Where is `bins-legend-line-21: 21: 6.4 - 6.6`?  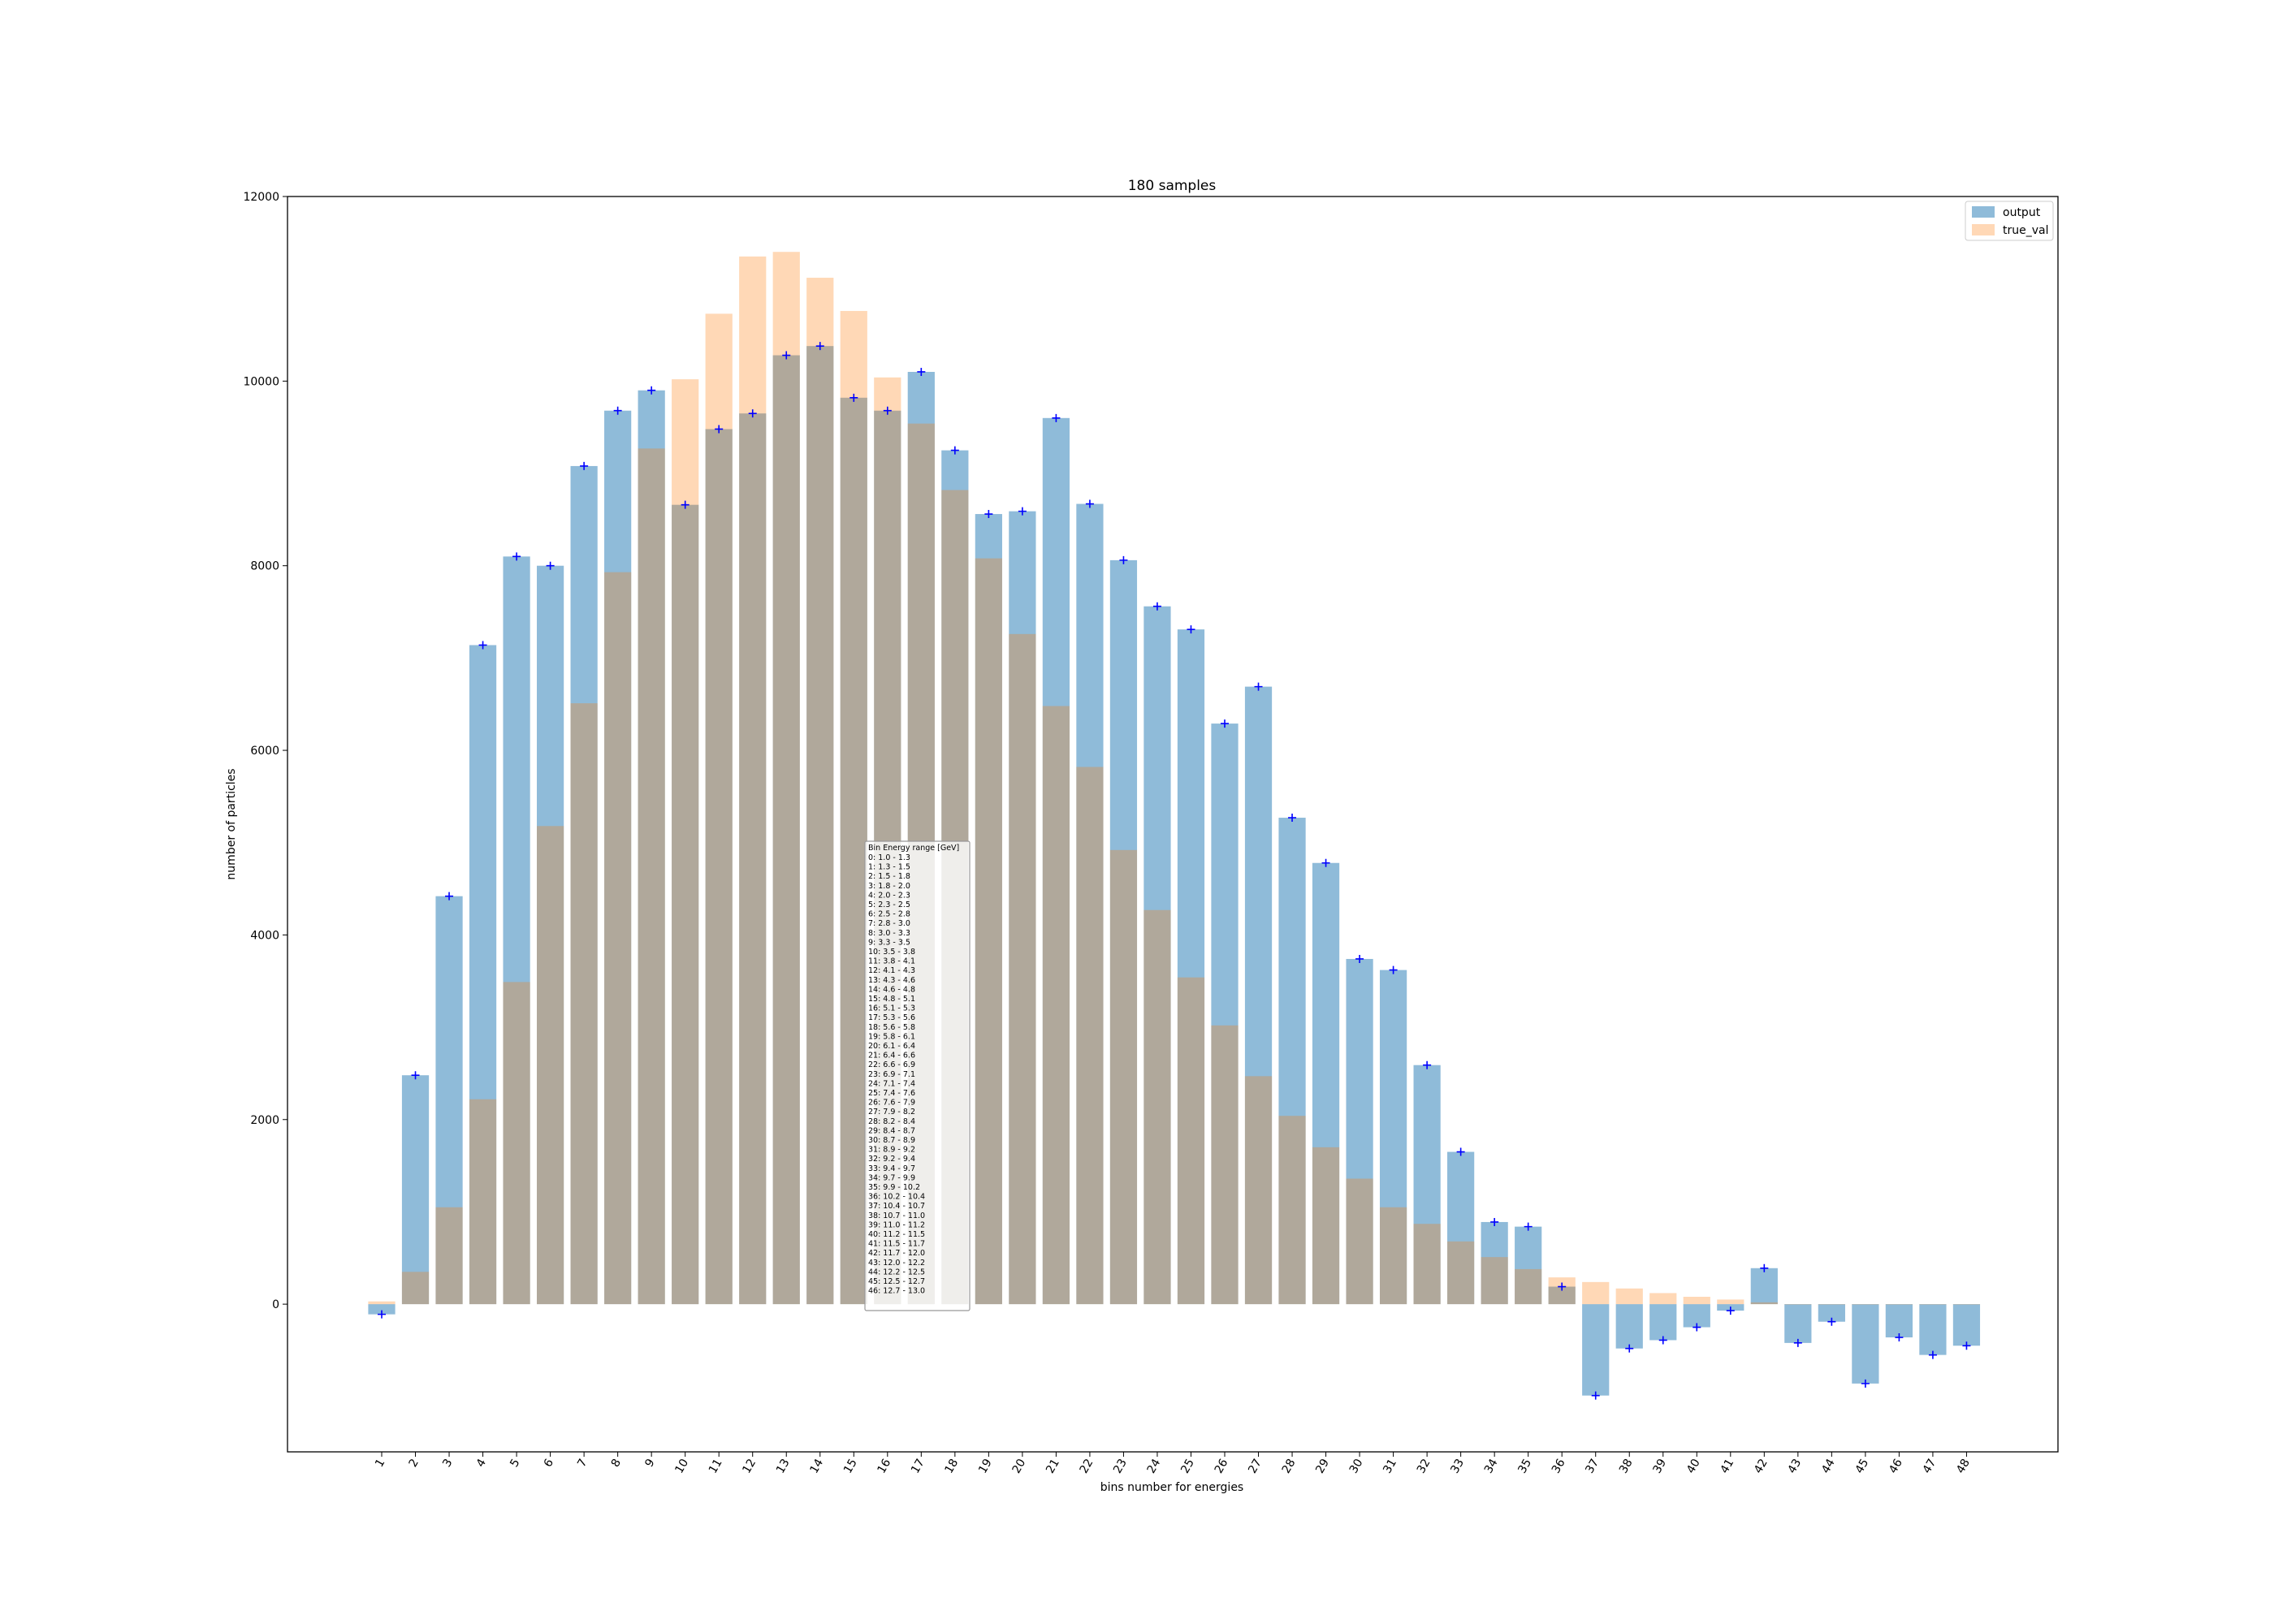 bins-legend-line-21: 21: 6.4 - 6.6 is located at coordinates (892, 1056).